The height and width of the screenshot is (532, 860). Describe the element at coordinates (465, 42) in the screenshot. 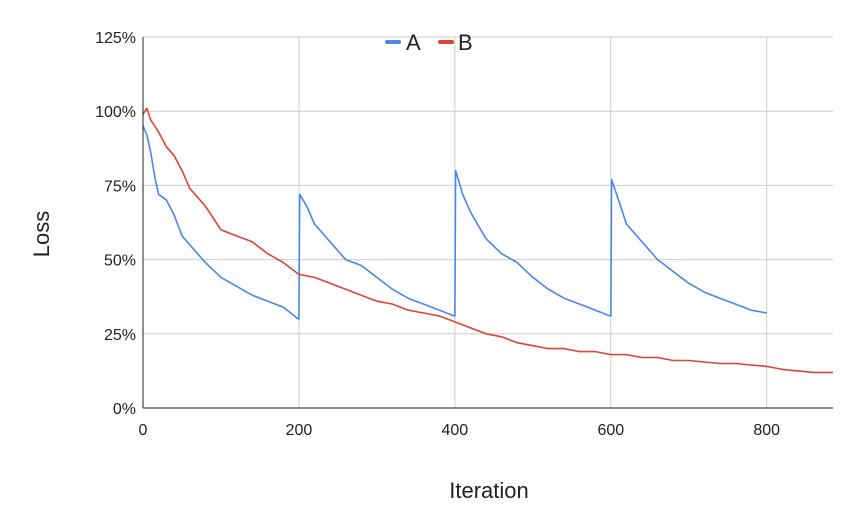

I see `legend-label-b: B` at that location.